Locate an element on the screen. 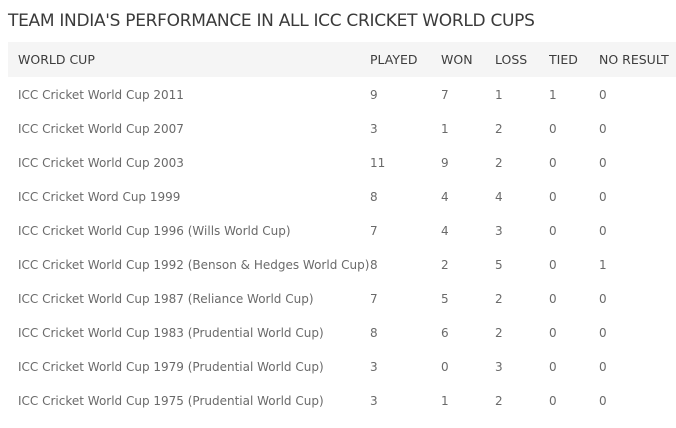 This screenshot has width=676, height=428. cell-won: 6 is located at coordinates (445, 333).